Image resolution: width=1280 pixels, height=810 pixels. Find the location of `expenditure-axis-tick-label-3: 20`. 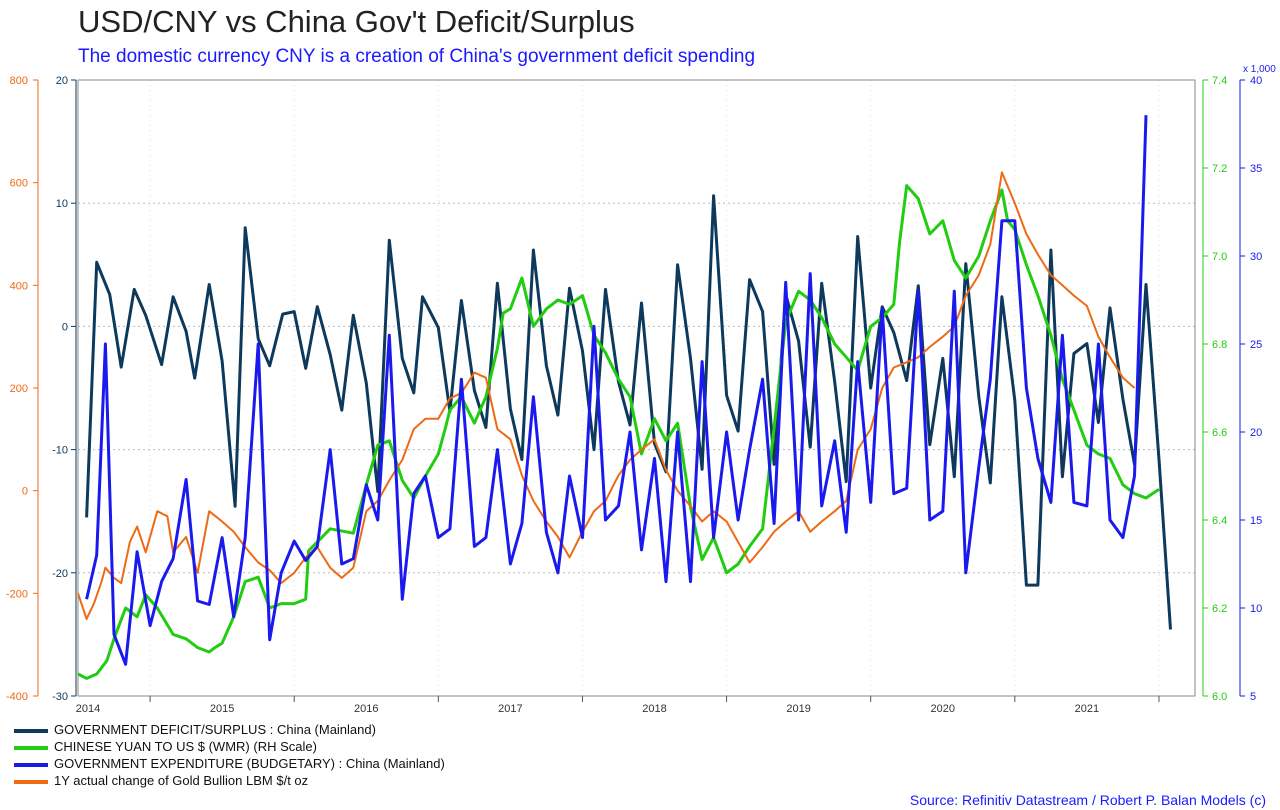

expenditure-axis-tick-label-3: 20 is located at coordinates (1256, 433).